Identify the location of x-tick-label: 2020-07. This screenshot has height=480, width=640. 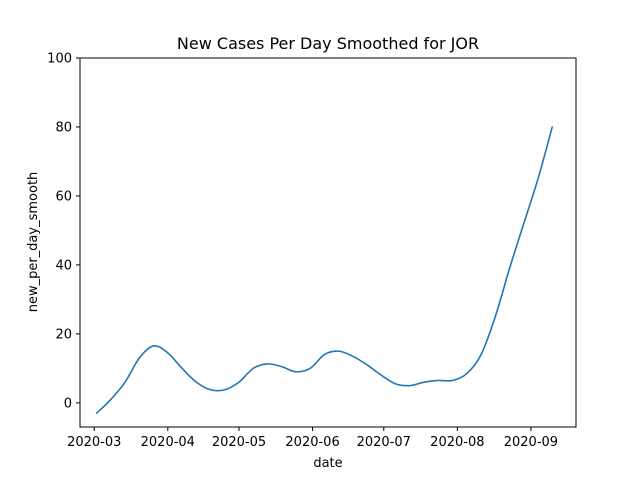
(384, 442).